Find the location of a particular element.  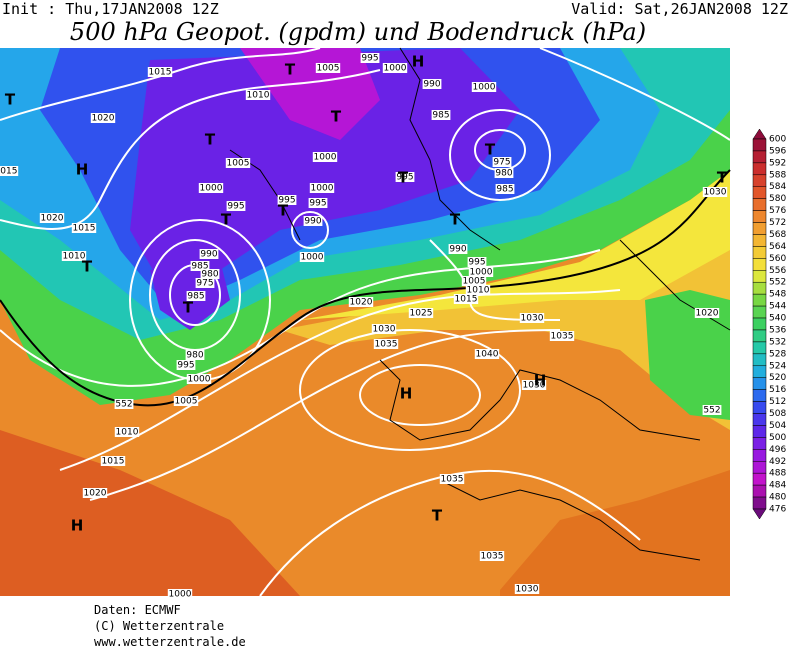

colorbar-label: 572 is located at coordinates (777, 223).